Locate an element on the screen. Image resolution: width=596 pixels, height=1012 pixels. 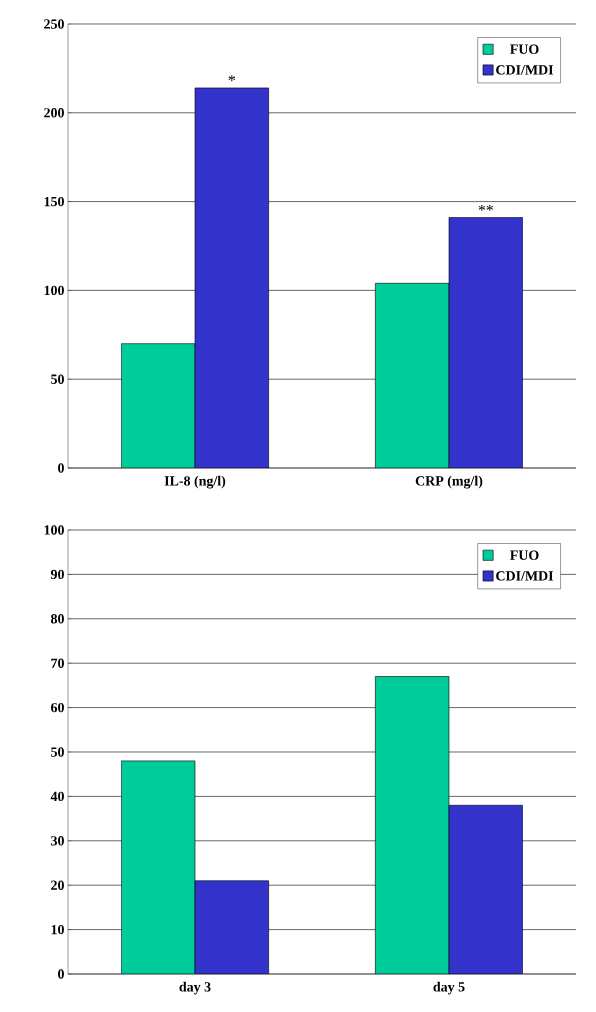
x-tick-label: day 3 is located at coordinates (195, 988).